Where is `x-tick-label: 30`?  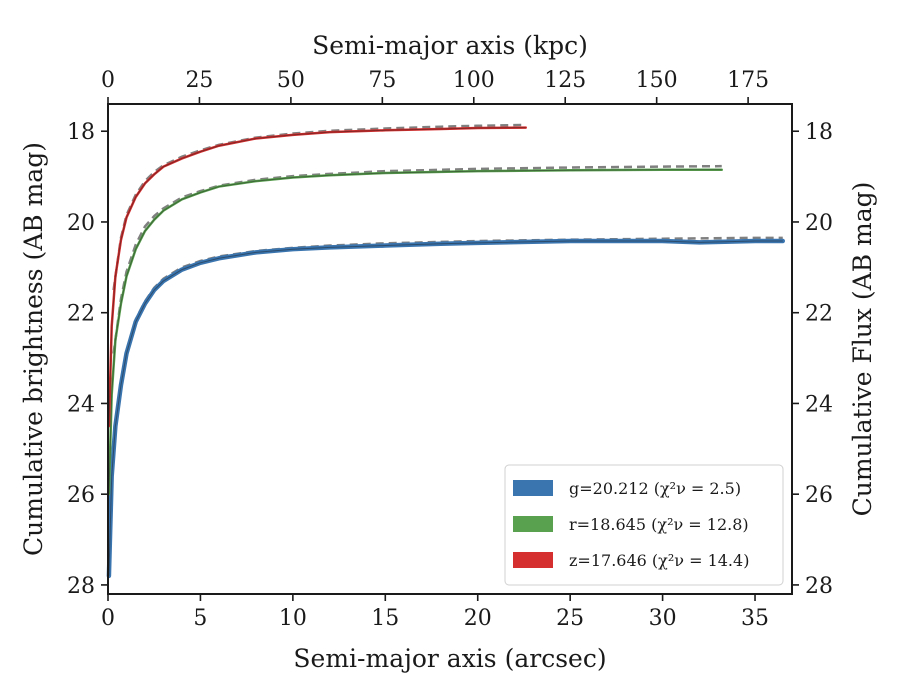 x-tick-label: 30 is located at coordinates (663, 618).